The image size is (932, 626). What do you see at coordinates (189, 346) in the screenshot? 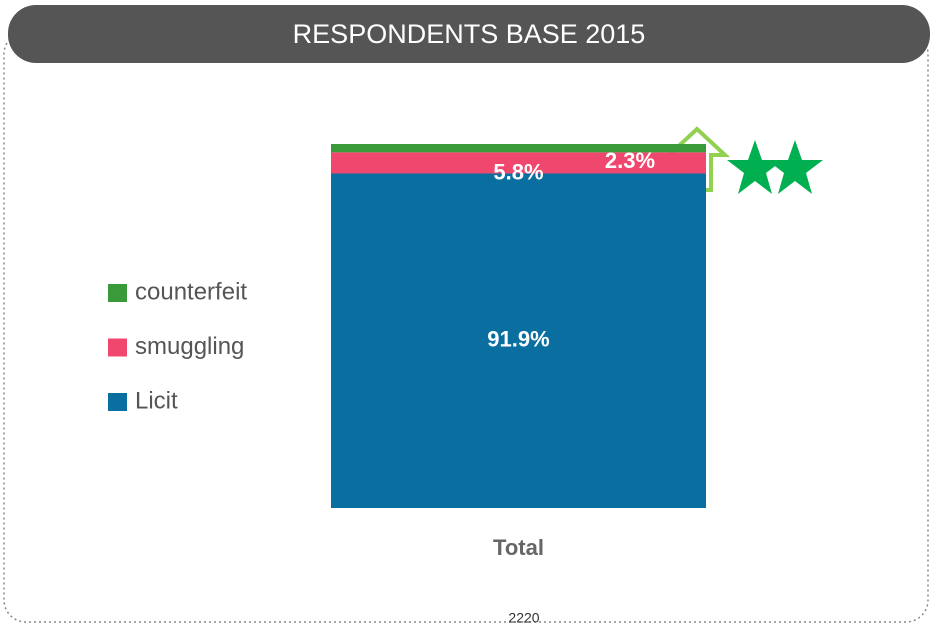
I see `legend-label: smuggling` at bounding box center [189, 346].